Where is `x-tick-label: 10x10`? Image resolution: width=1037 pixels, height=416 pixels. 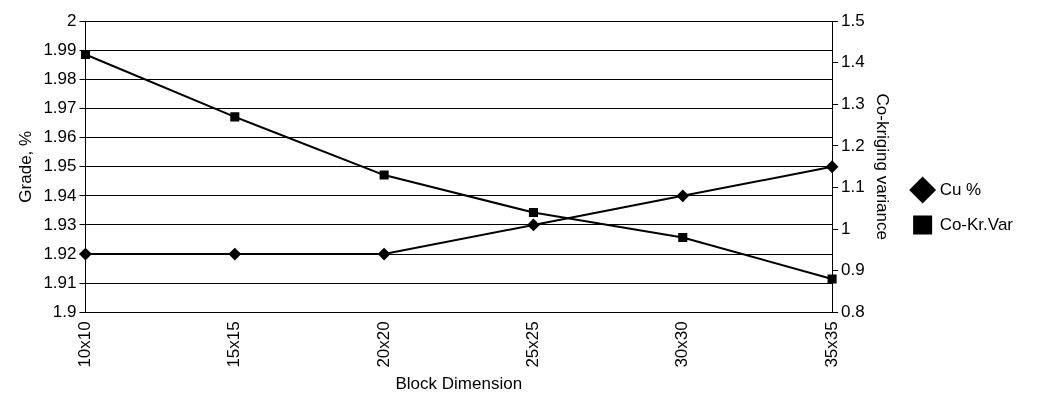
x-tick-label: 10x10 is located at coordinates (85, 344).